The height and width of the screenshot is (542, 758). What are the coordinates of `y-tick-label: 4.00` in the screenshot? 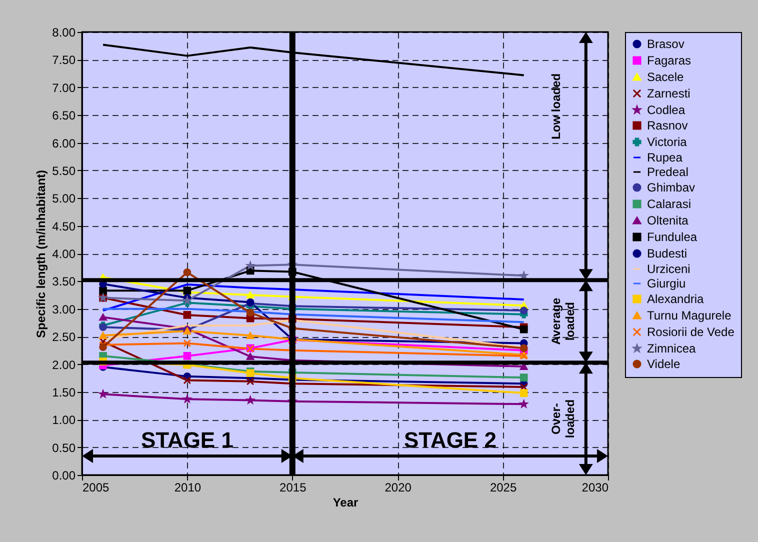 It's located at (64, 254).